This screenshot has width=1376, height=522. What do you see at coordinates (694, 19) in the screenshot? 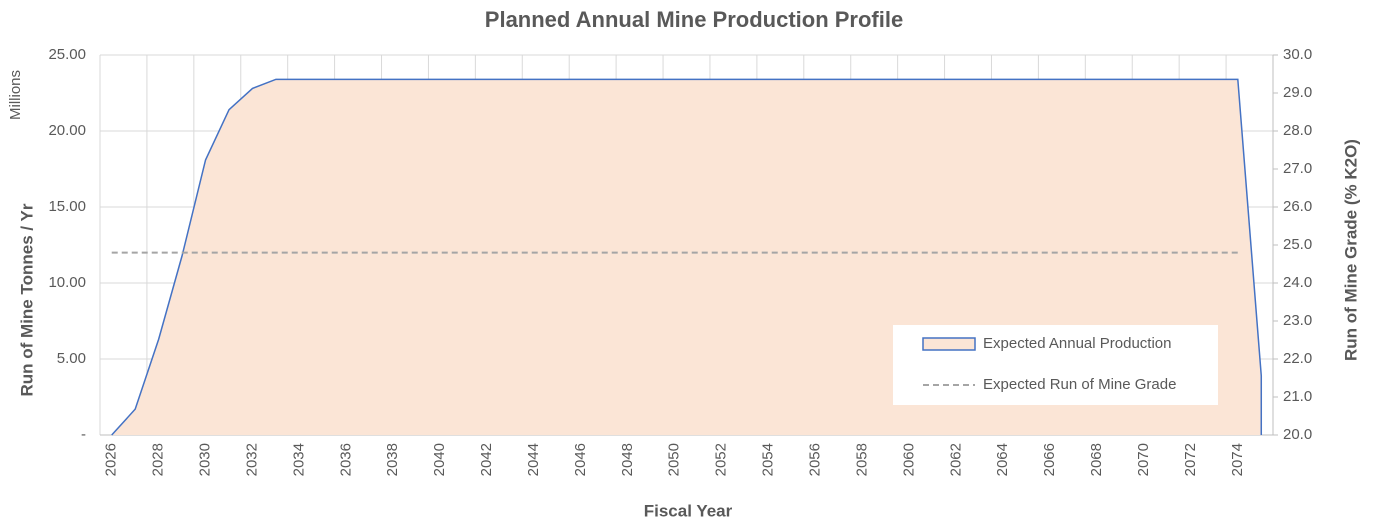
I see `chart-title: Planned Annual Mine Production Profile` at bounding box center [694, 19].